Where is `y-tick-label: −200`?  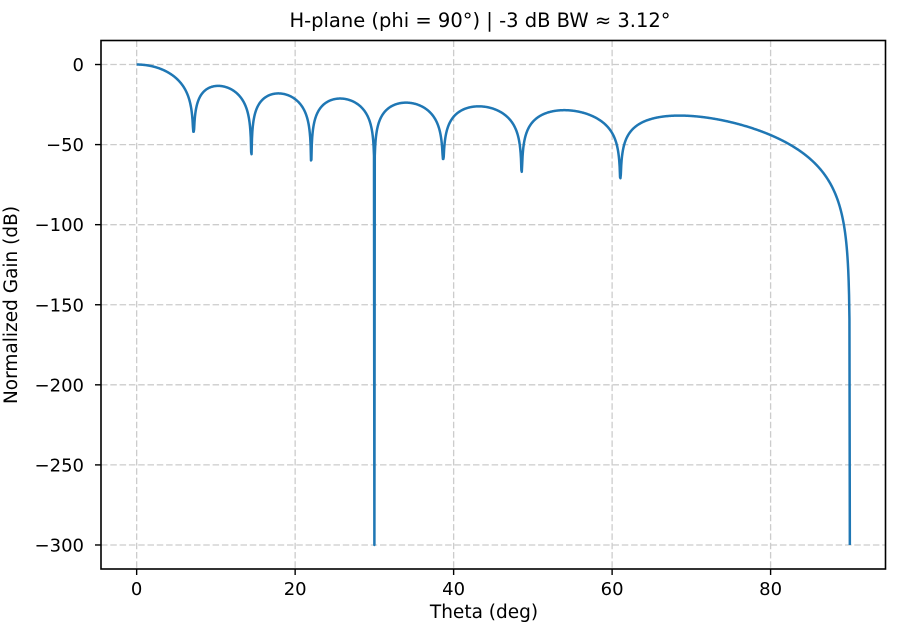
y-tick-label: −200 is located at coordinates (59, 385).